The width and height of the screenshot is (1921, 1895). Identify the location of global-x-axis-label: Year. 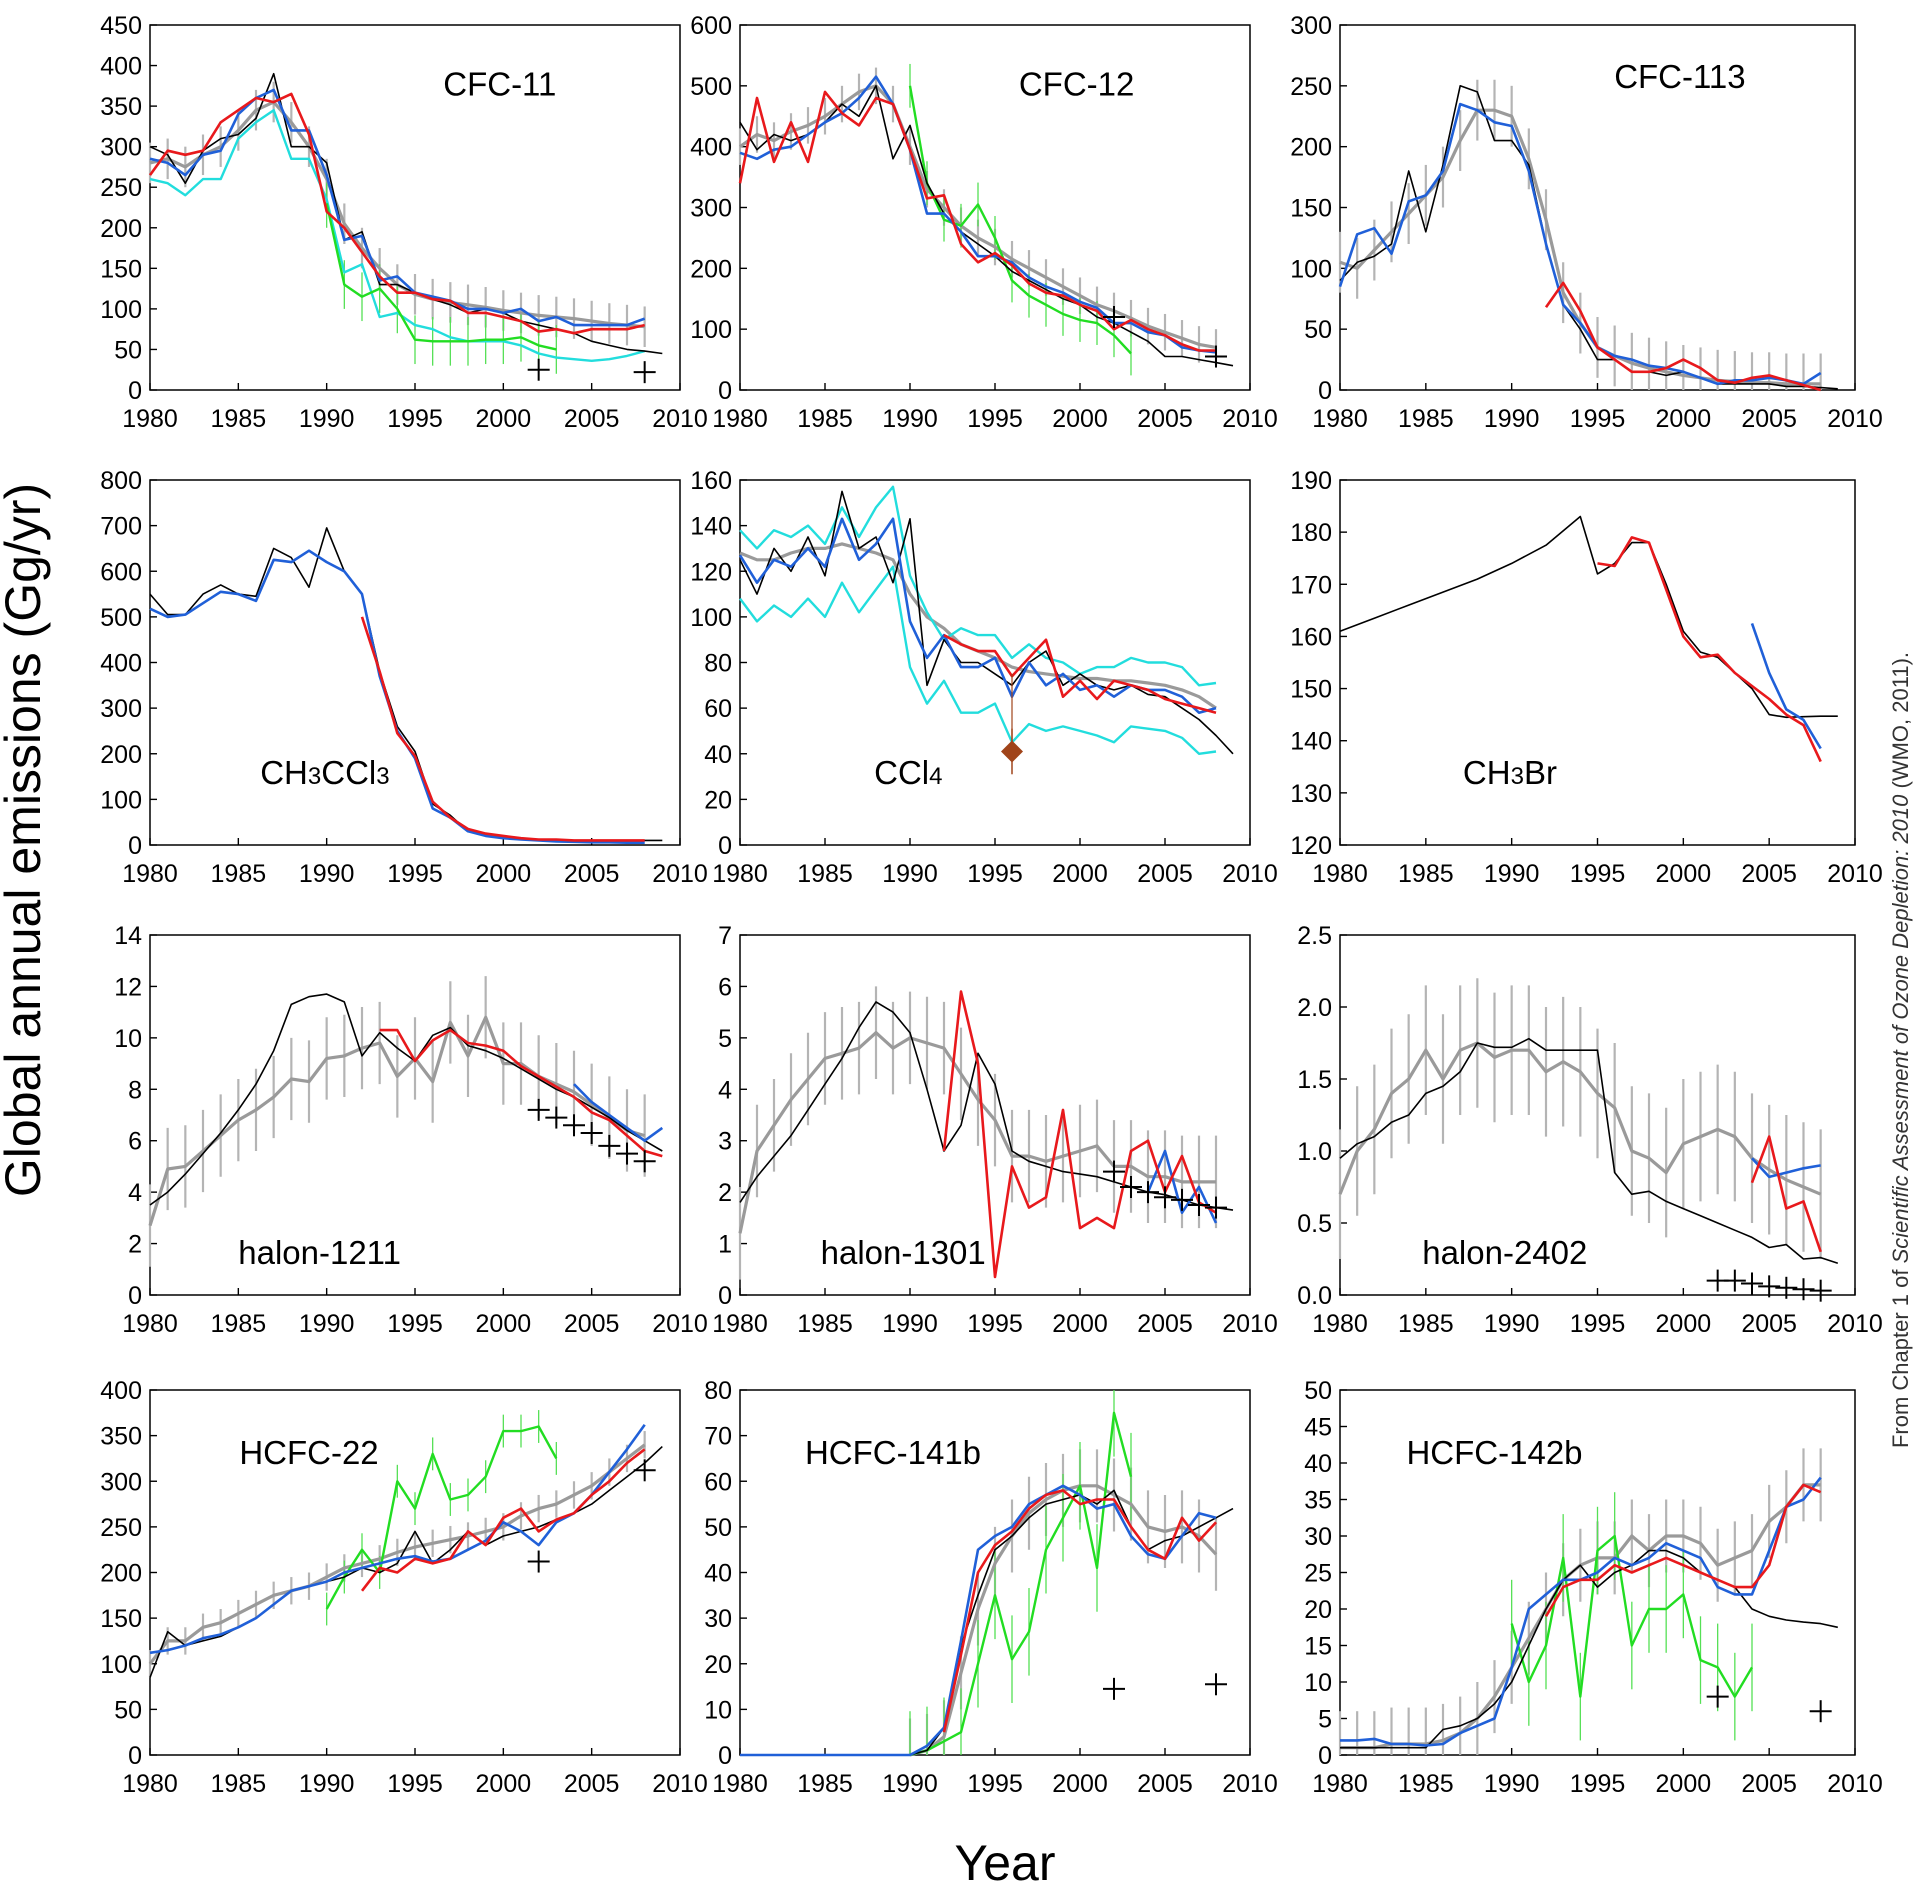
(1004, 1863).